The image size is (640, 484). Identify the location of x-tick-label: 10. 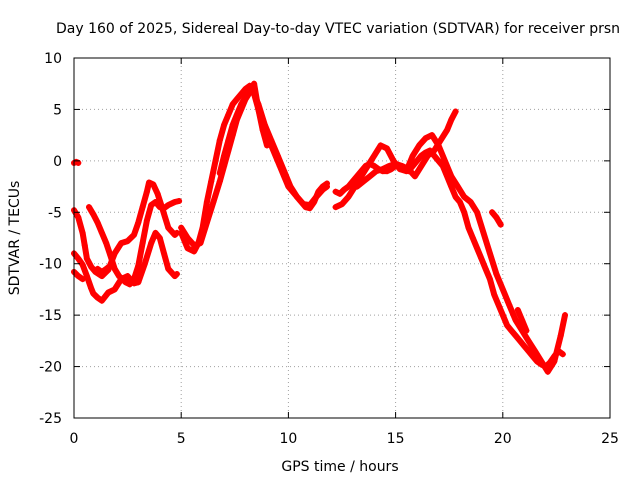
(288, 439).